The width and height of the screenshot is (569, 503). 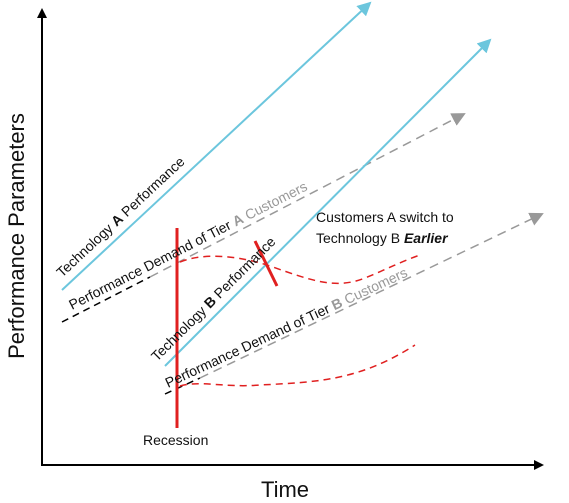 What do you see at coordinates (151, 187) in the screenshot?
I see `text-part: Performance` at bounding box center [151, 187].